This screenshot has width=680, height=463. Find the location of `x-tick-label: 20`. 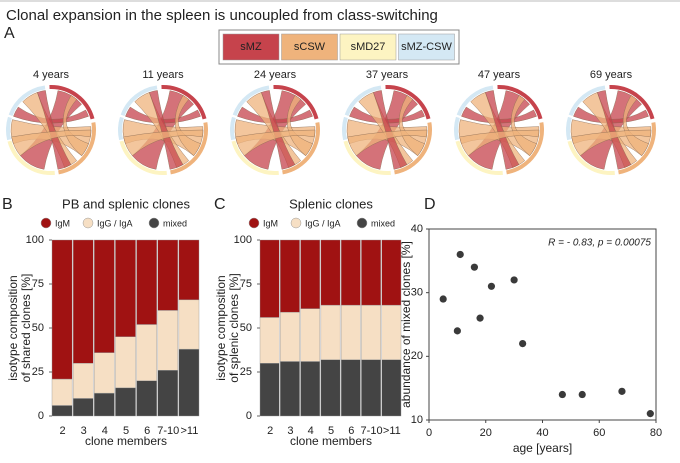

x-tick-label: 20 is located at coordinates (486, 433).